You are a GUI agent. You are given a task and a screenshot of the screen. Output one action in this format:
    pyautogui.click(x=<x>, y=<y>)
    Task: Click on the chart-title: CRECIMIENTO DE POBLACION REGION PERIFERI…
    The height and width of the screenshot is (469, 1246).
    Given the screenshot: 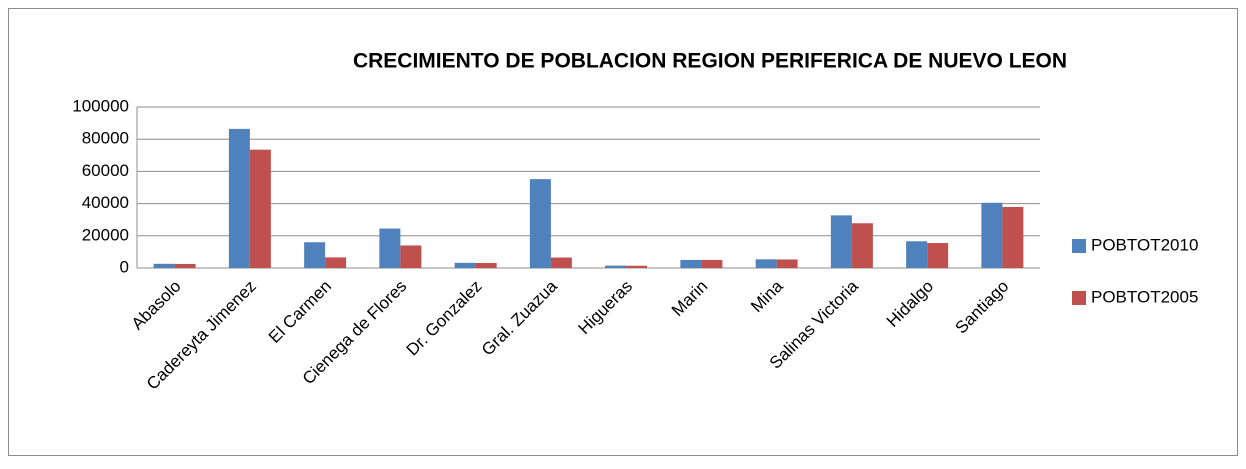 What is the action you would take?
    pyautogui.click(x=710, y=61)
    